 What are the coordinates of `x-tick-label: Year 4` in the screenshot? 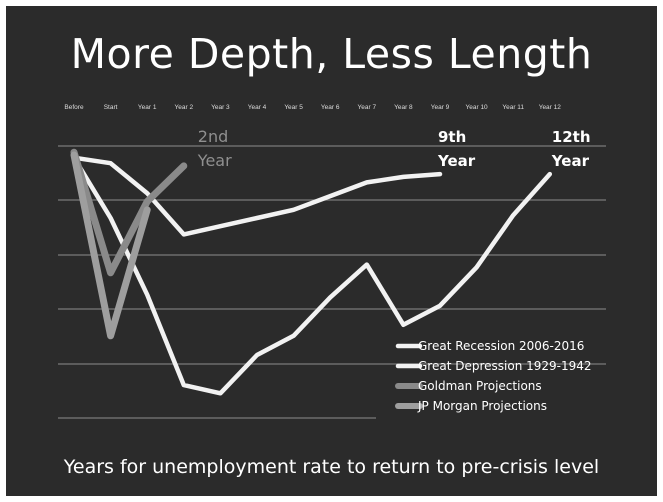 It's located at (257, 107).